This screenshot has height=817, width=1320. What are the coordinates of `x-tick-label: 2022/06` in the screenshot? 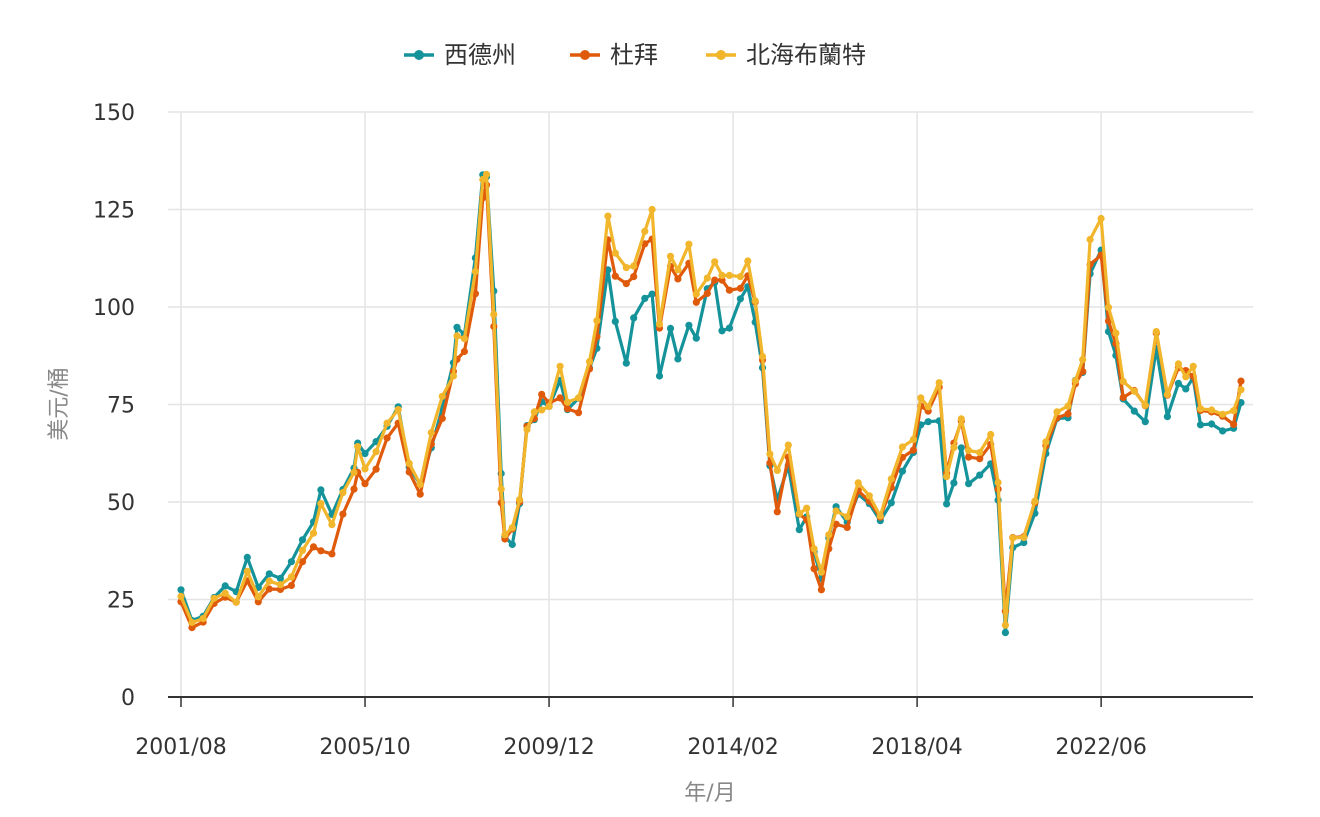 It's located at (1100, 747).